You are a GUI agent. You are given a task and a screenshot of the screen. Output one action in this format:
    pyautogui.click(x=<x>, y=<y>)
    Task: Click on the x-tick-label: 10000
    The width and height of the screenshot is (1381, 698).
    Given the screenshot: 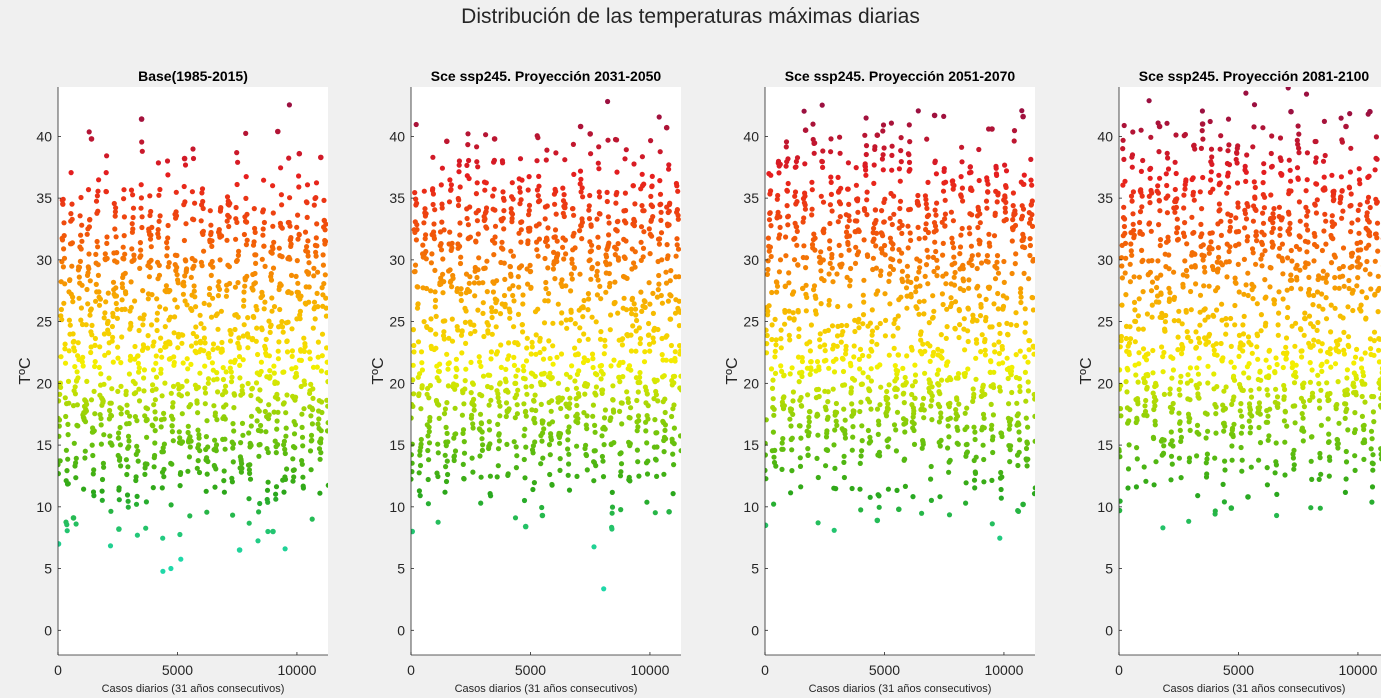 What is the action you would take?
    pyautogui.click(x=296, y=670)
    